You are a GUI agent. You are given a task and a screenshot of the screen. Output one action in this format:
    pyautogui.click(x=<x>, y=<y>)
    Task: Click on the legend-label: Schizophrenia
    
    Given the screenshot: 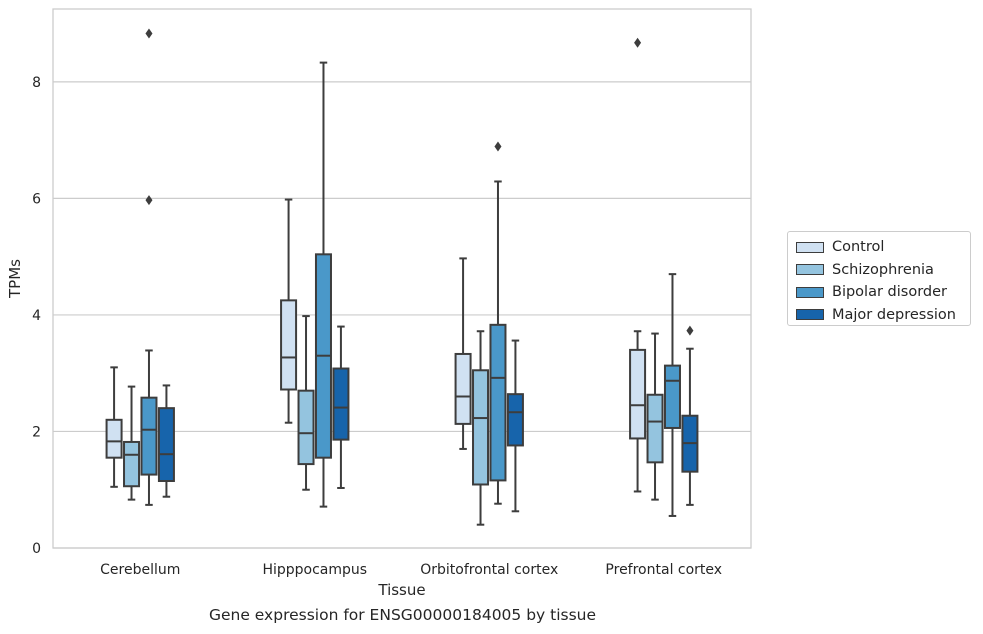 What is the action you would take?
    pyautogui.click(x=883, y=269)
    